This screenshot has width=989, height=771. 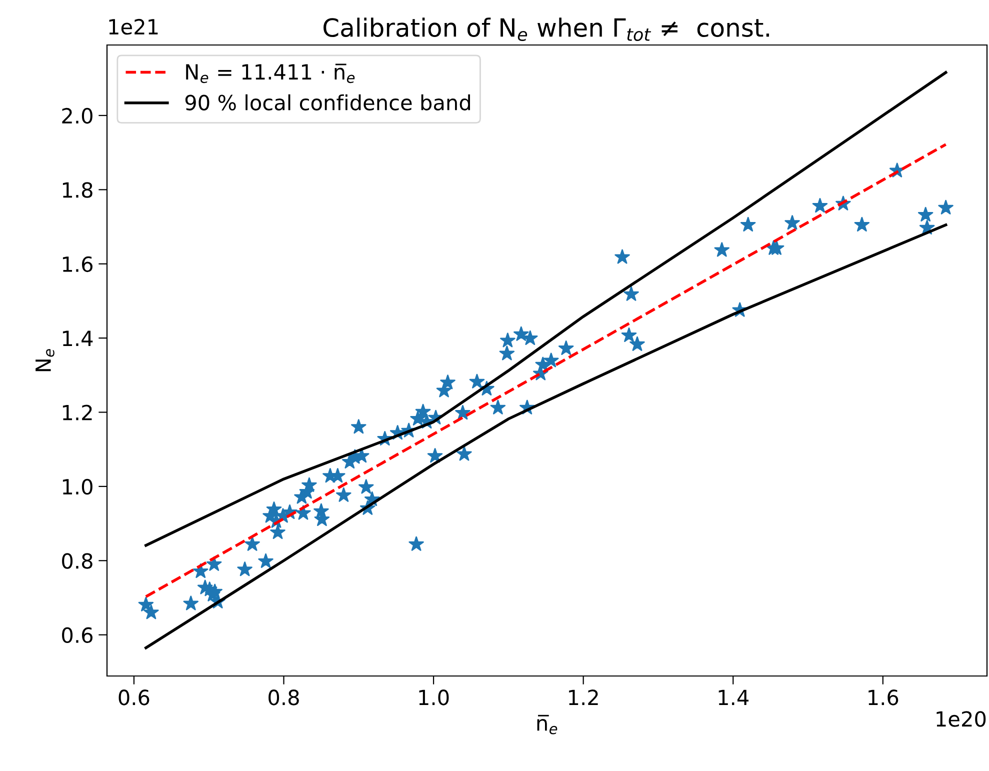 What do you see at coordinates (77, 412) in the screenshot?
I see `y-tick-label: 1.2` at bounding box center [77, 412].